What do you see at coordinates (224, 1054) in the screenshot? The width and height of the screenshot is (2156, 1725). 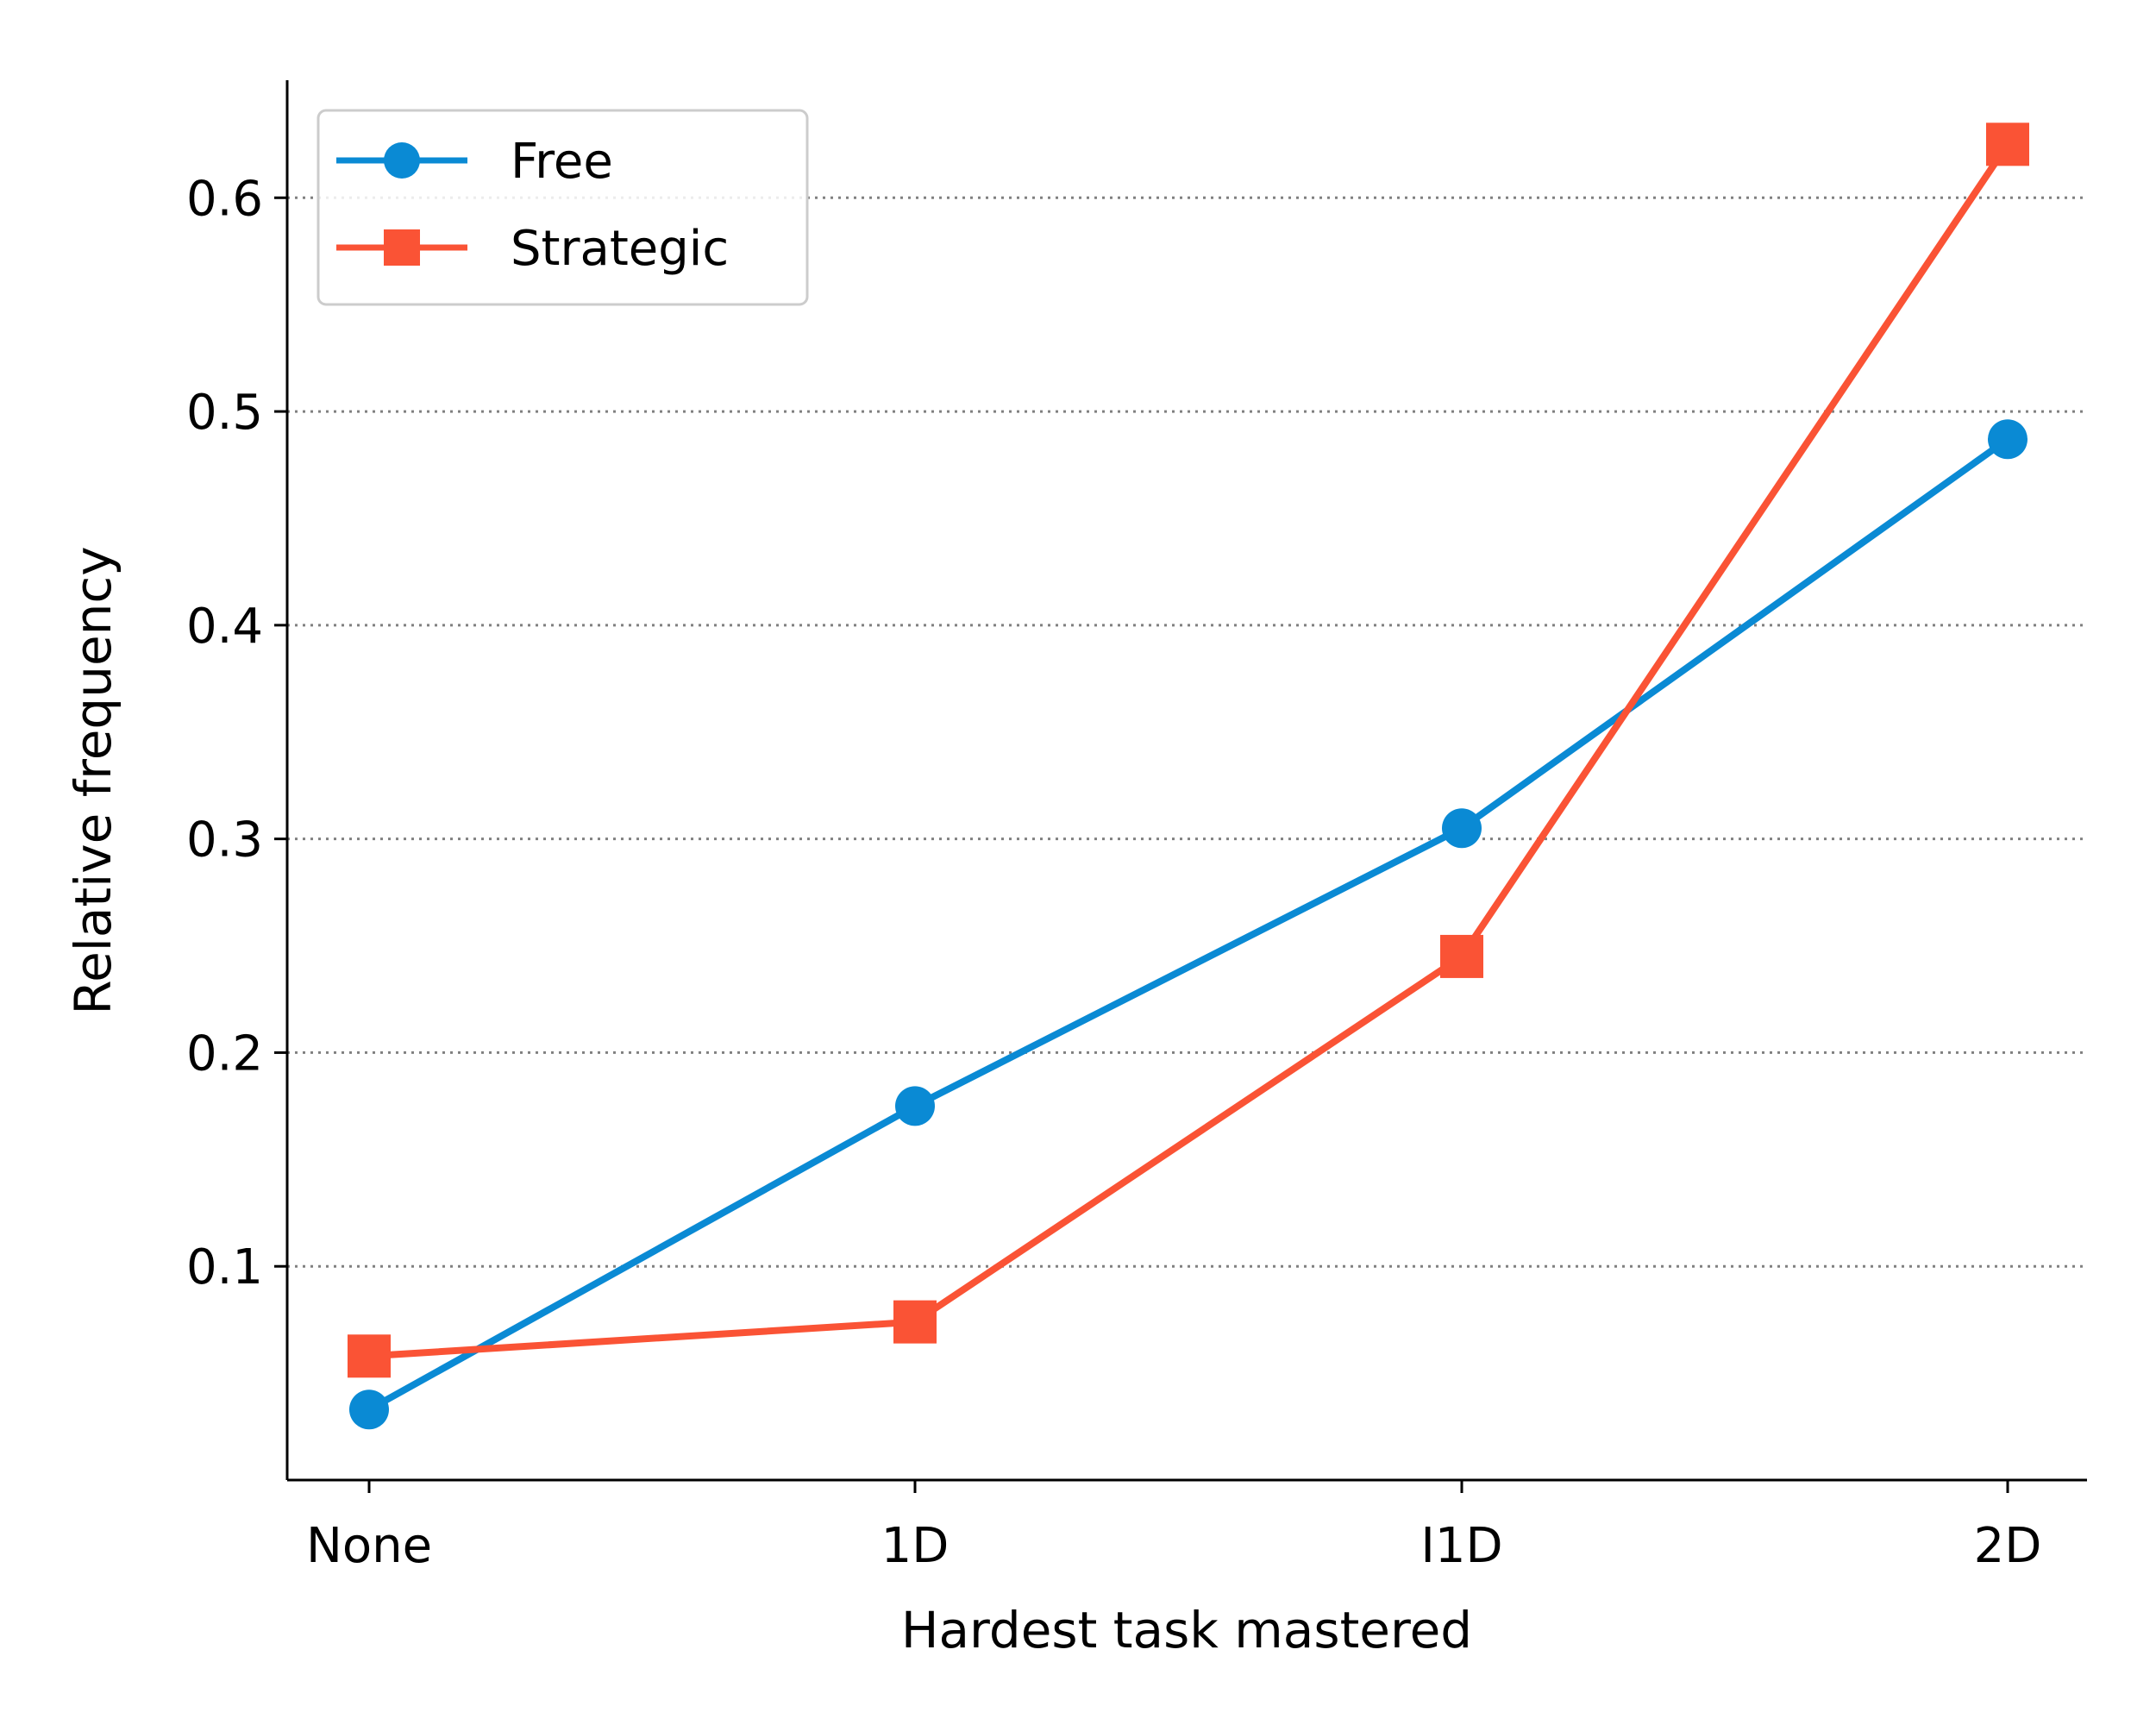 I see `y-tick-label: 0.2` at bounding box center [224, 1054].